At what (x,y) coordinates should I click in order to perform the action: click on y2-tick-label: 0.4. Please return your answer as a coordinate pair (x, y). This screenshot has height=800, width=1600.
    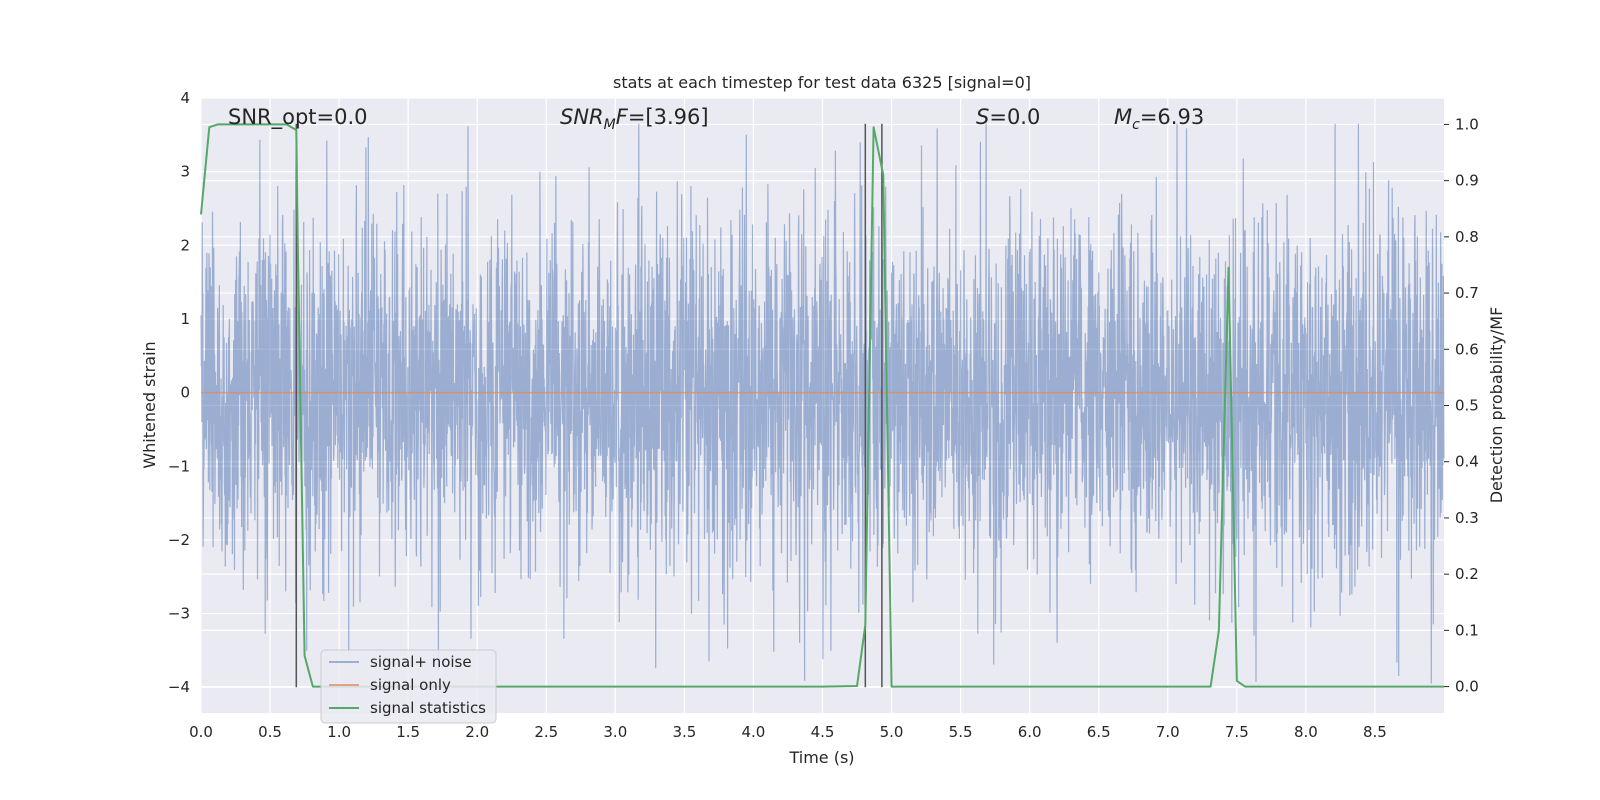
    Looking at the image, I should click on (1467, 462).